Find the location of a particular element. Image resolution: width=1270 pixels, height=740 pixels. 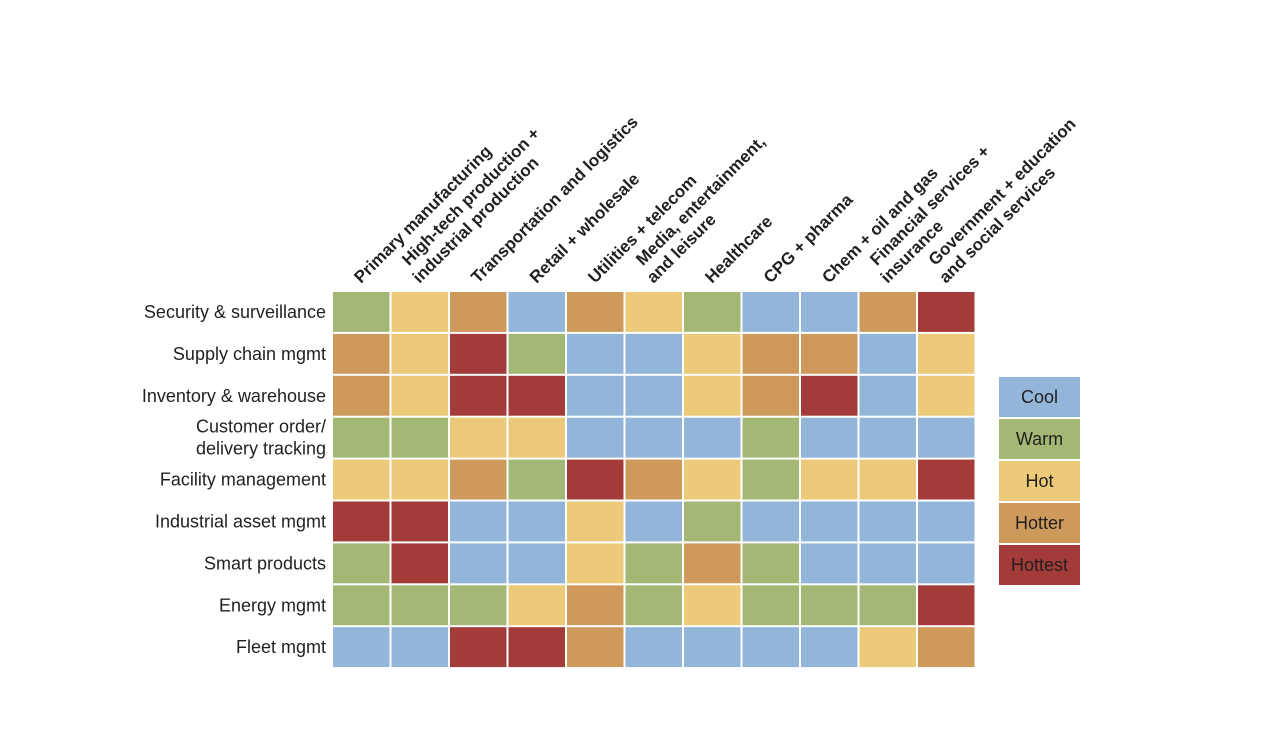

row-label: Industrial asset mgmt is located at coordinates (240, 522).